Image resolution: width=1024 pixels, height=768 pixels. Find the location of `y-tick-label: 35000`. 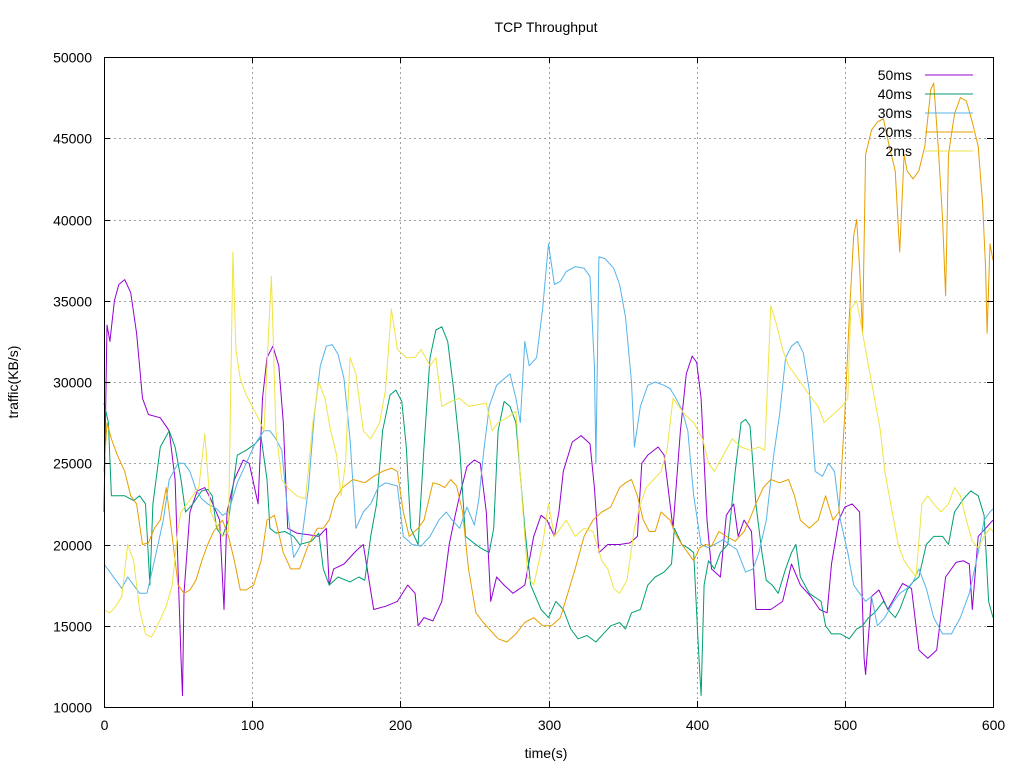

y-tick-label: 35000 is located at coordinates (72, 302).